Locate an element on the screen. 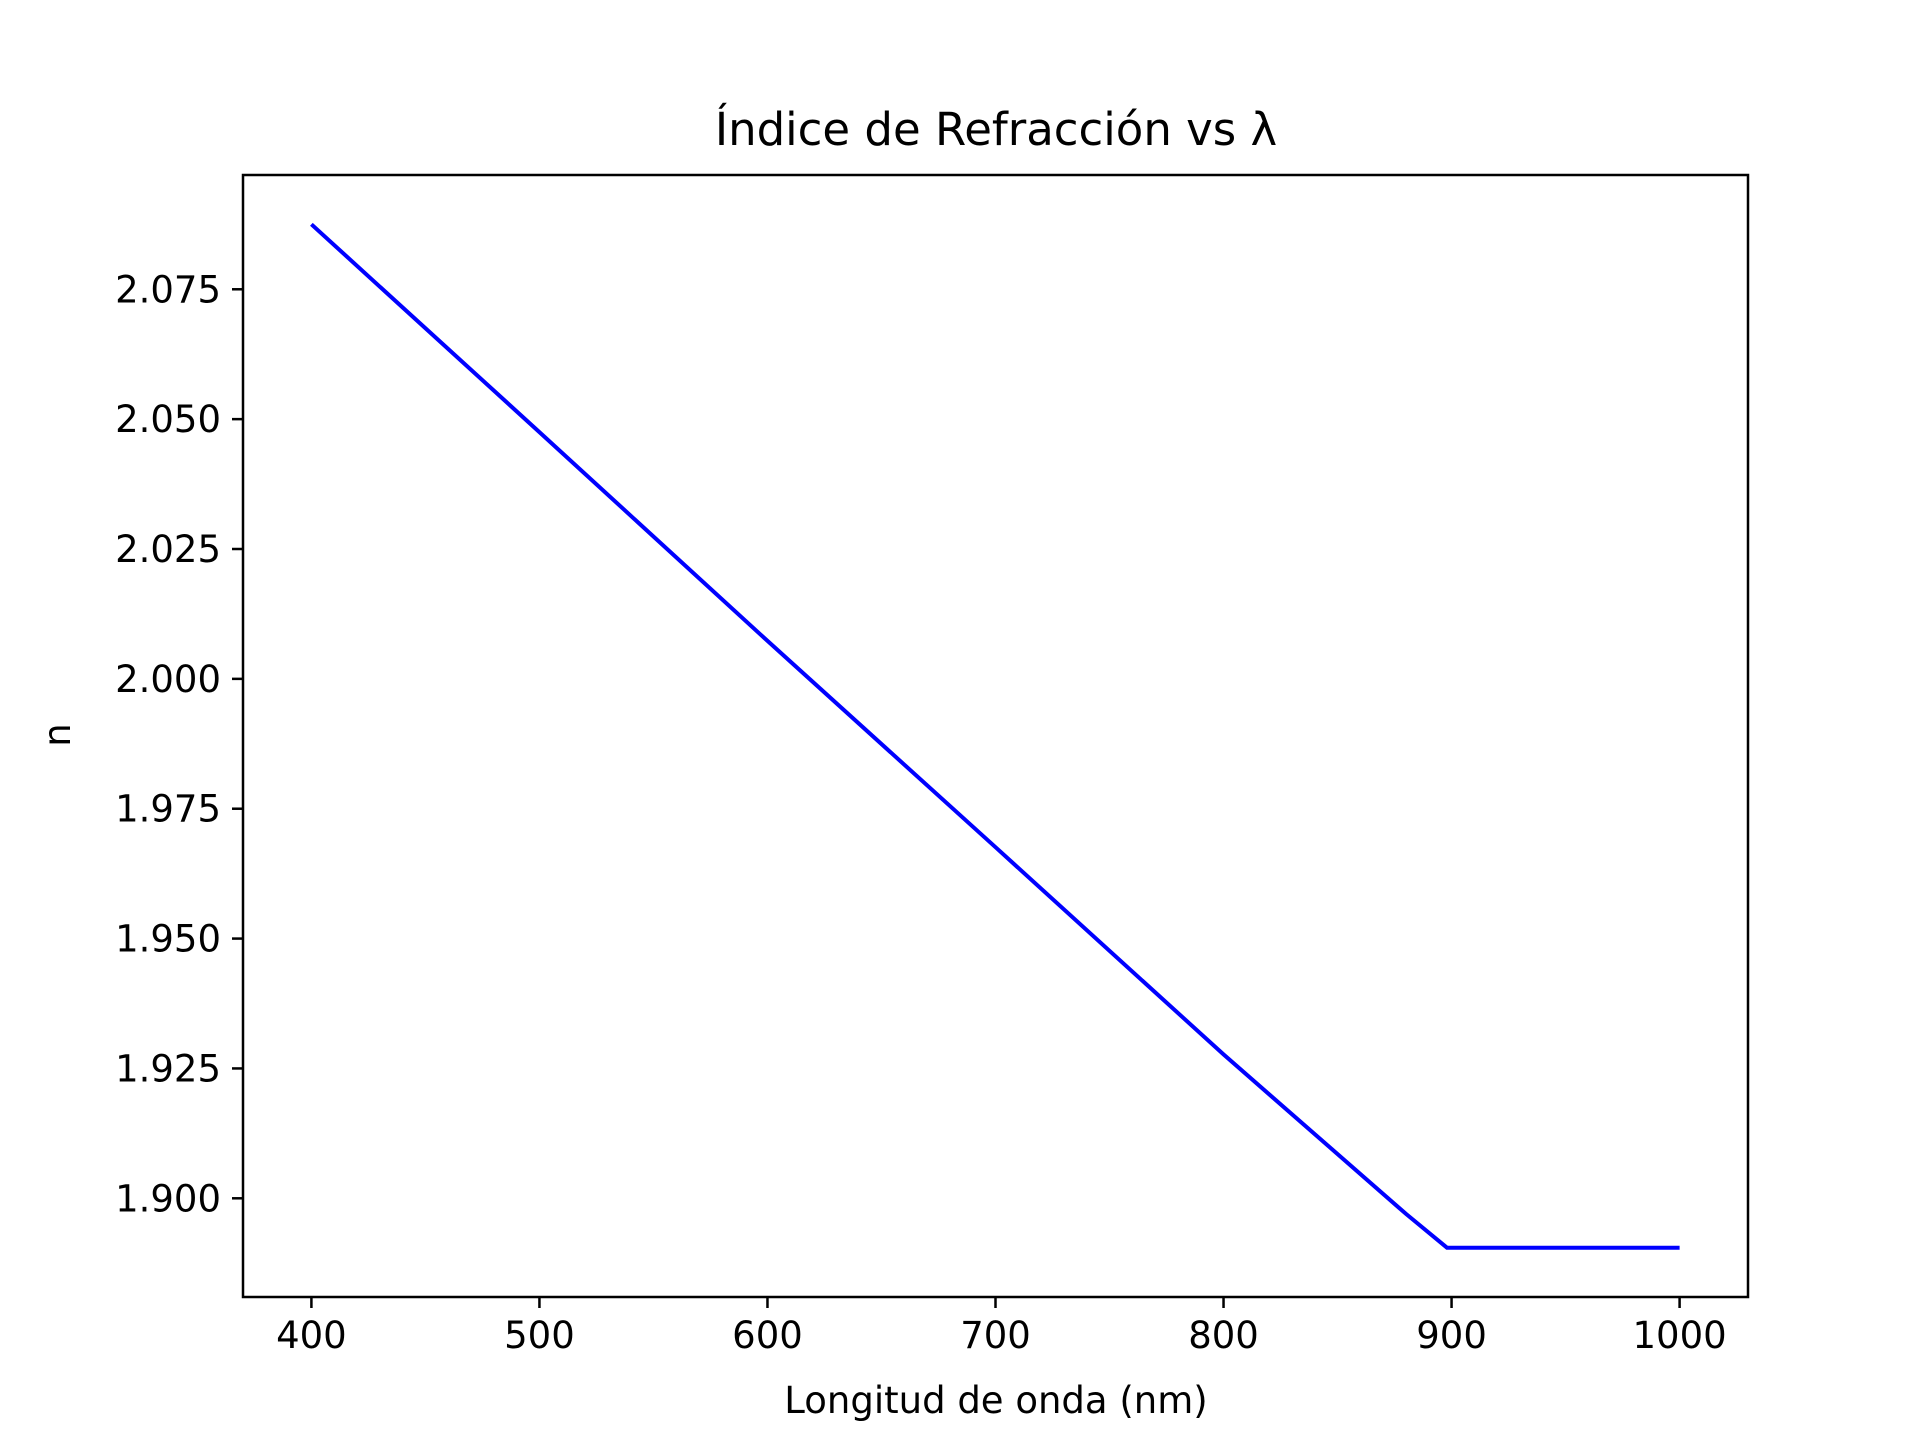 The image size is (1920, 1440). y-tick-label: 2.050 is located at coordinates (168, 419).